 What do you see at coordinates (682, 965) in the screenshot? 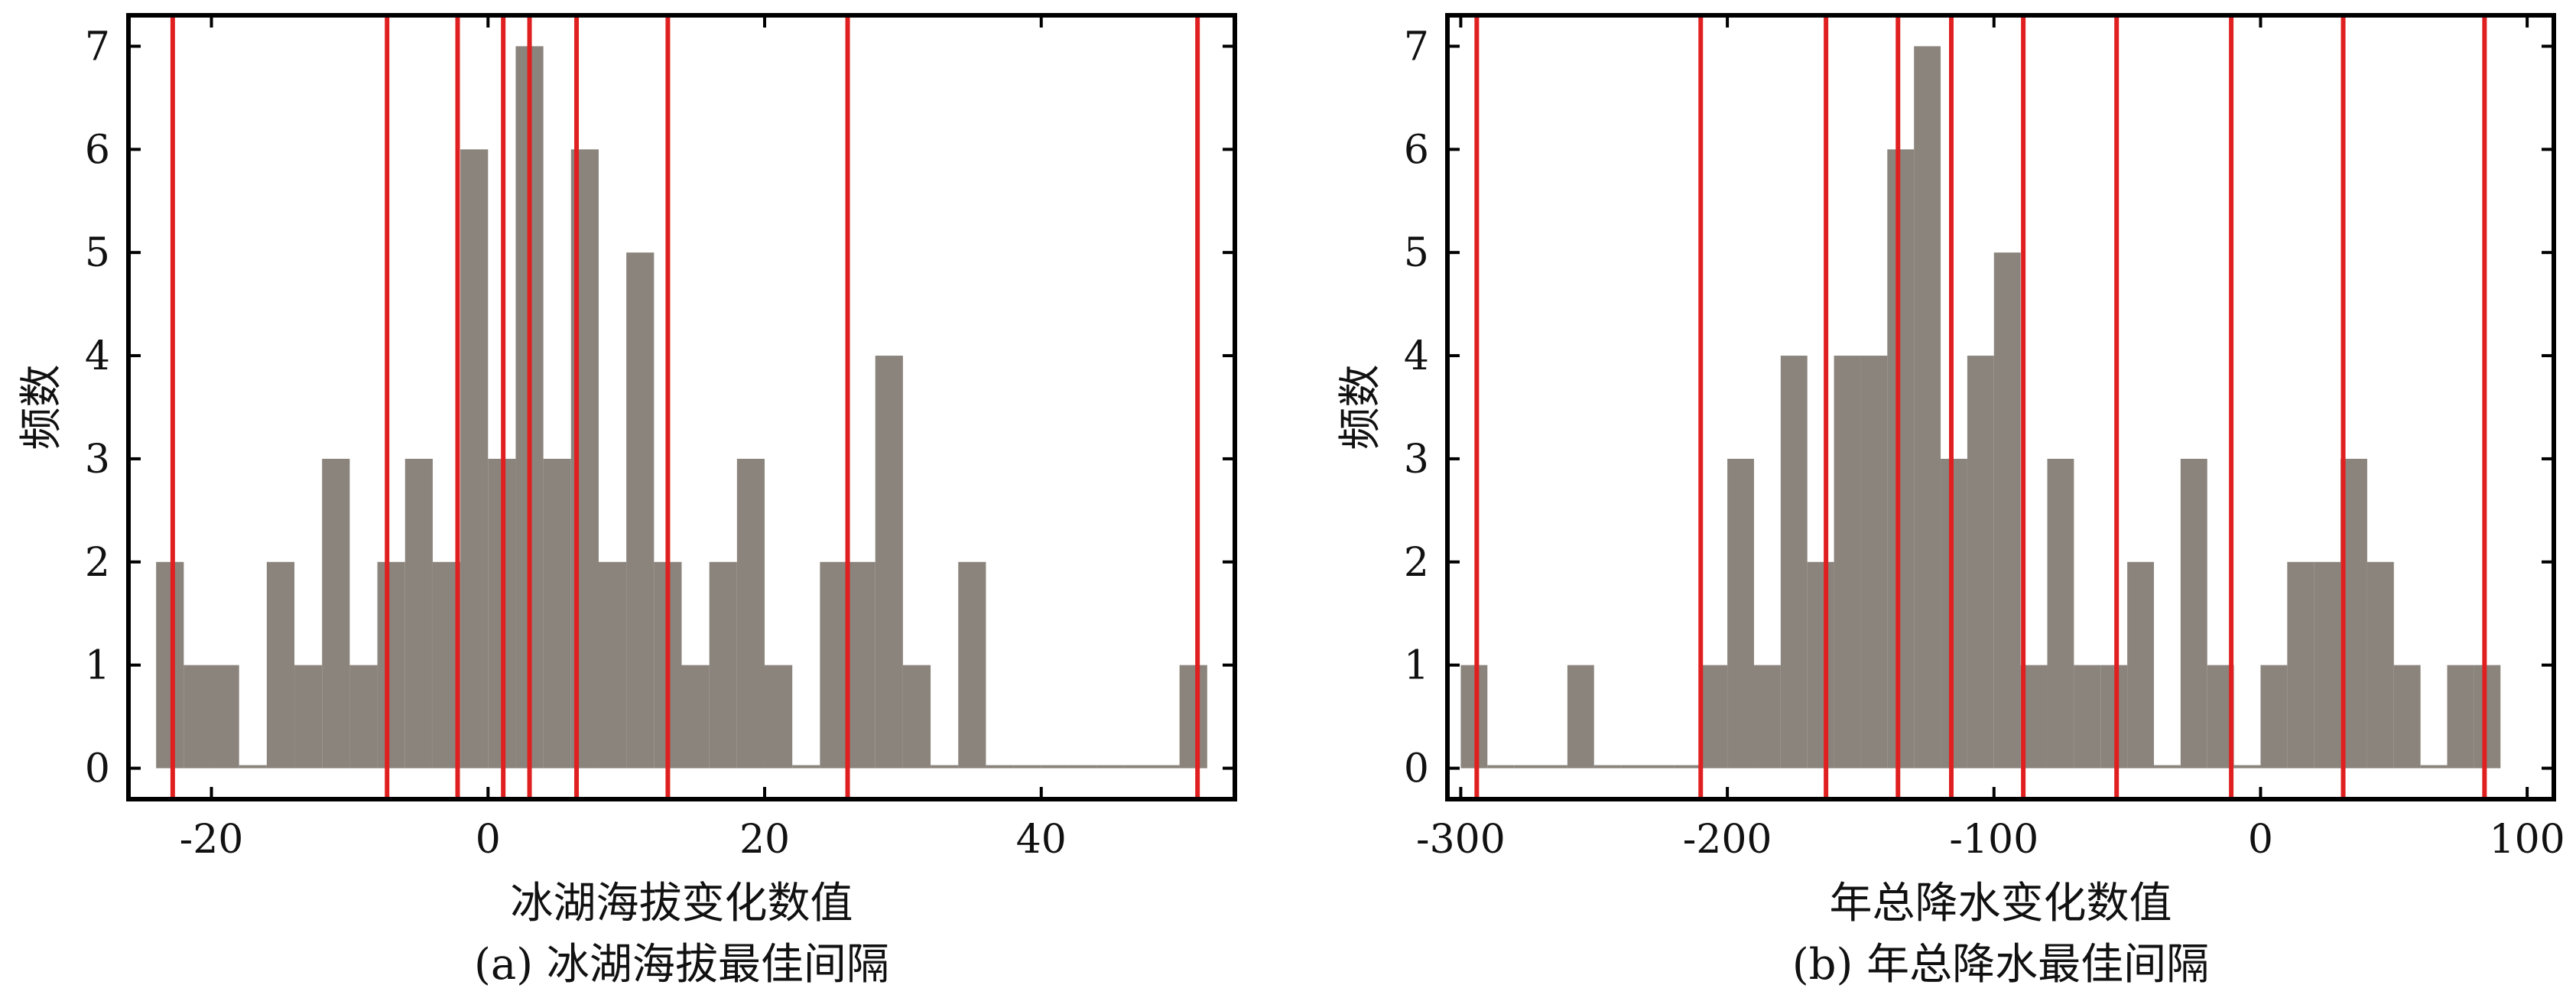
I see `caption-a: (a) 冰湖海拔最佳间隔` at bounding box center [682, 965].